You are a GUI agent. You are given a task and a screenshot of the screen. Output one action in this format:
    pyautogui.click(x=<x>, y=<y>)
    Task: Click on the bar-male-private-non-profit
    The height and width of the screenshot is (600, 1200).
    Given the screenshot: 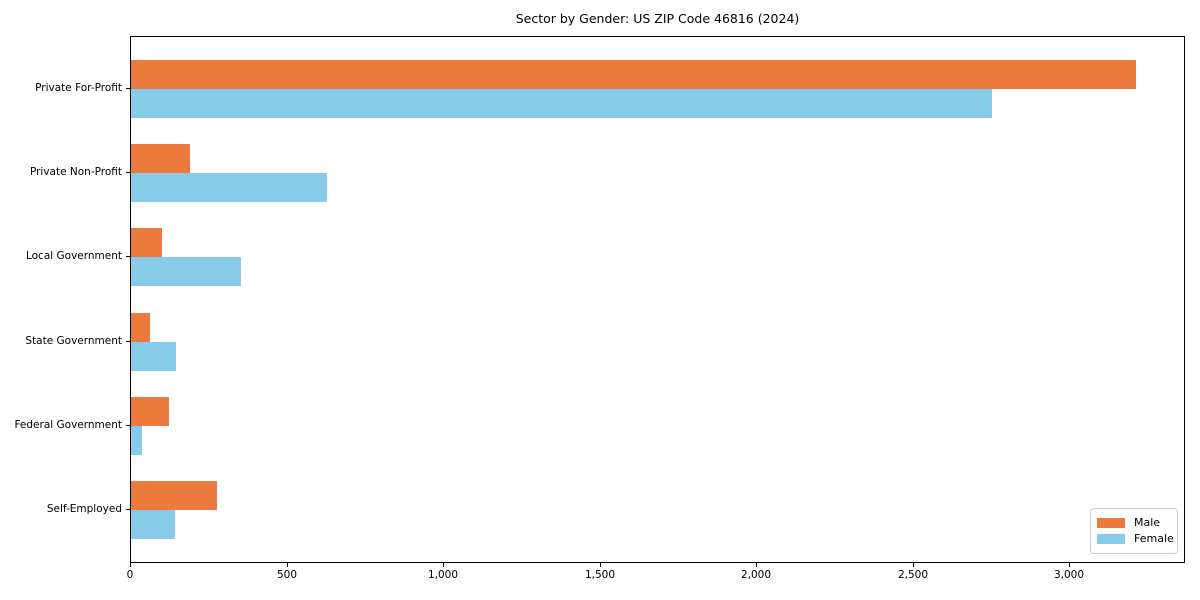 What is the action you would take?
    pyautogui.click(x=160, y=159)
    